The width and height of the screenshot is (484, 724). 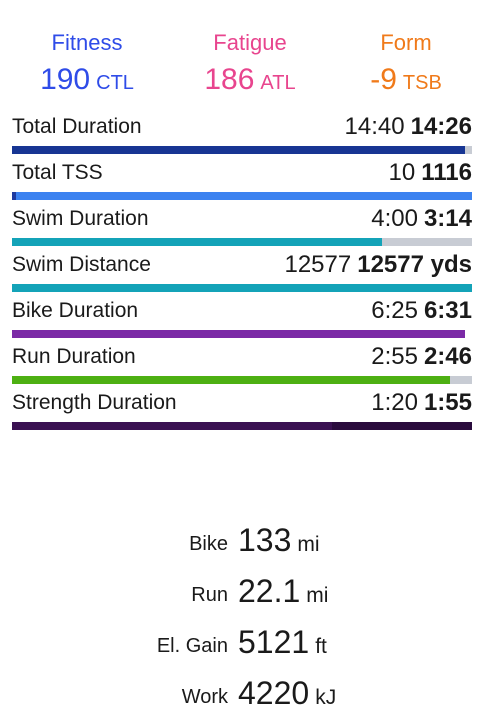 I want to click on form-metric: Form -9 TSB, so click(x=406, y=66).